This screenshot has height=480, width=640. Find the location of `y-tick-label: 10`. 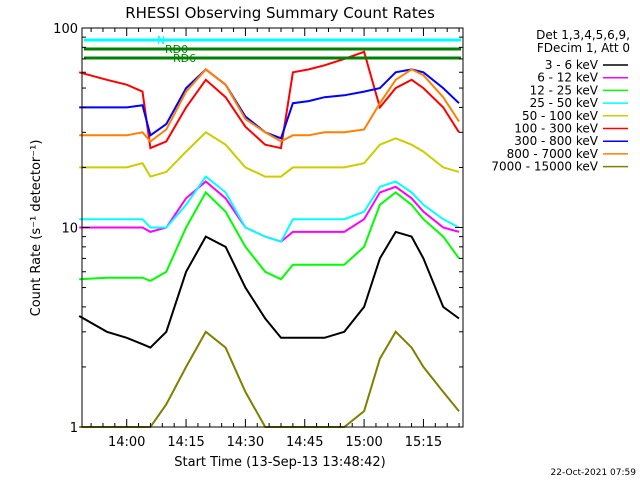

y-tick-label: 10 is located at coordinates (69, 229).